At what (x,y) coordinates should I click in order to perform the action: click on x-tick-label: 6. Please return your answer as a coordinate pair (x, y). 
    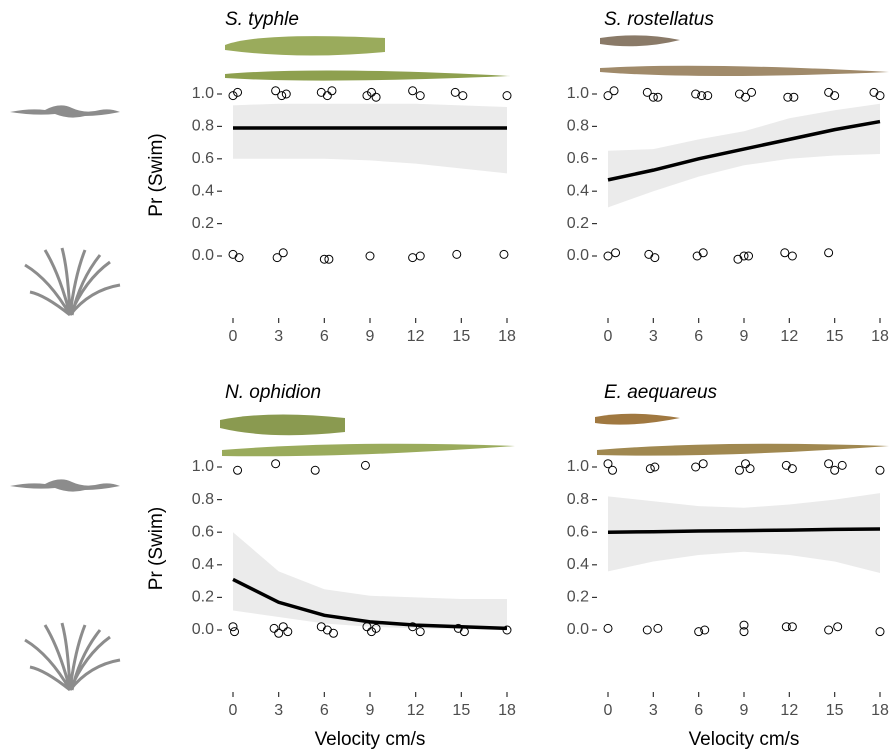
    Looking at the image, I should click on (324, 710).